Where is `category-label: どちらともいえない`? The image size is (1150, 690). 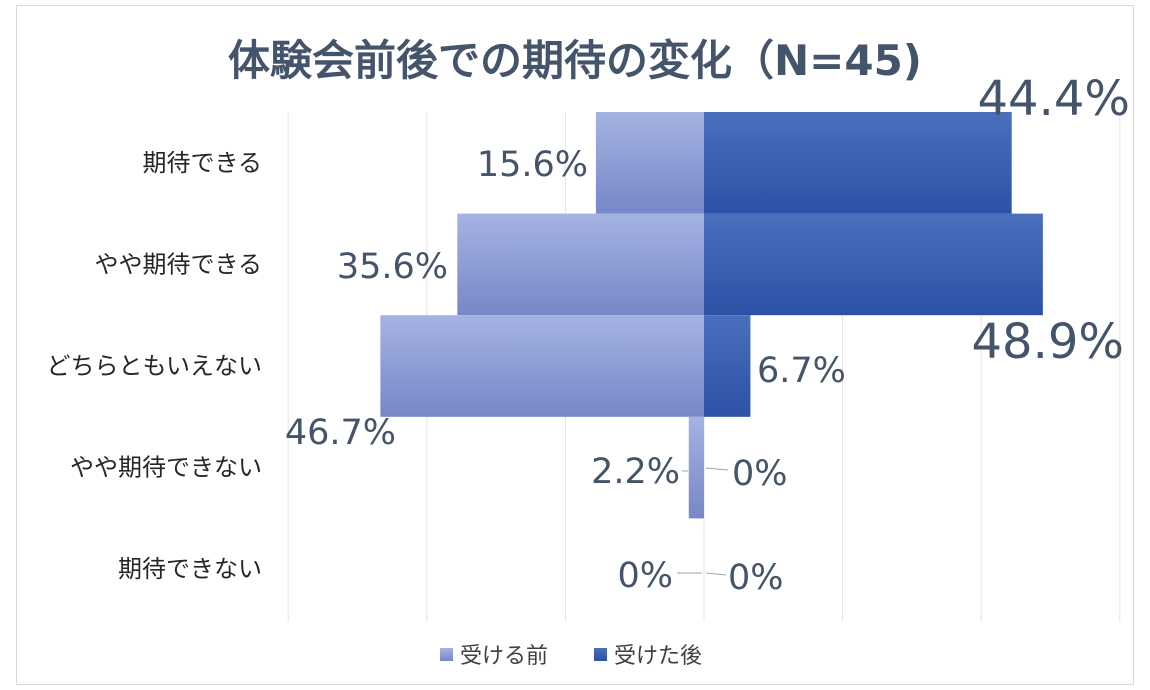
category-label: どちらともいえない is located at coordinates (154, 366).